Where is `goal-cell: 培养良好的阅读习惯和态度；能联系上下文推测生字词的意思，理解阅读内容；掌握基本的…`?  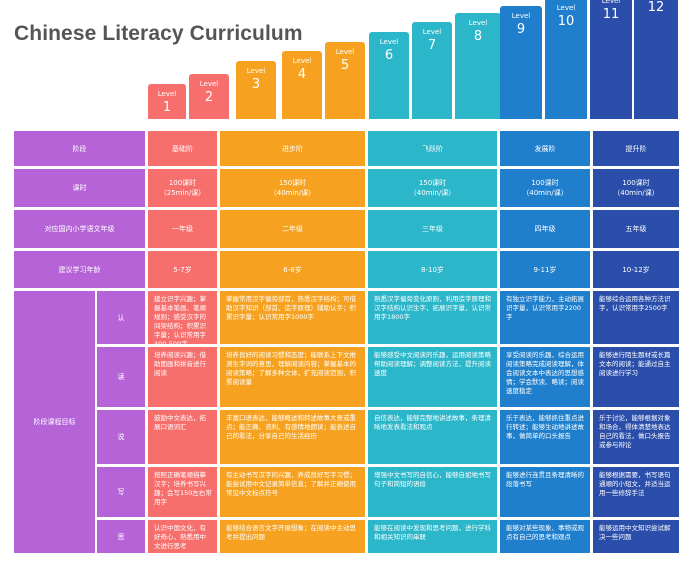 goal-cell: 培养良好的阅读习惯和态度；能联系上下文推测生字词的意思，理解阅读内容；掌握基本的… is located at coordinates (292, 377).